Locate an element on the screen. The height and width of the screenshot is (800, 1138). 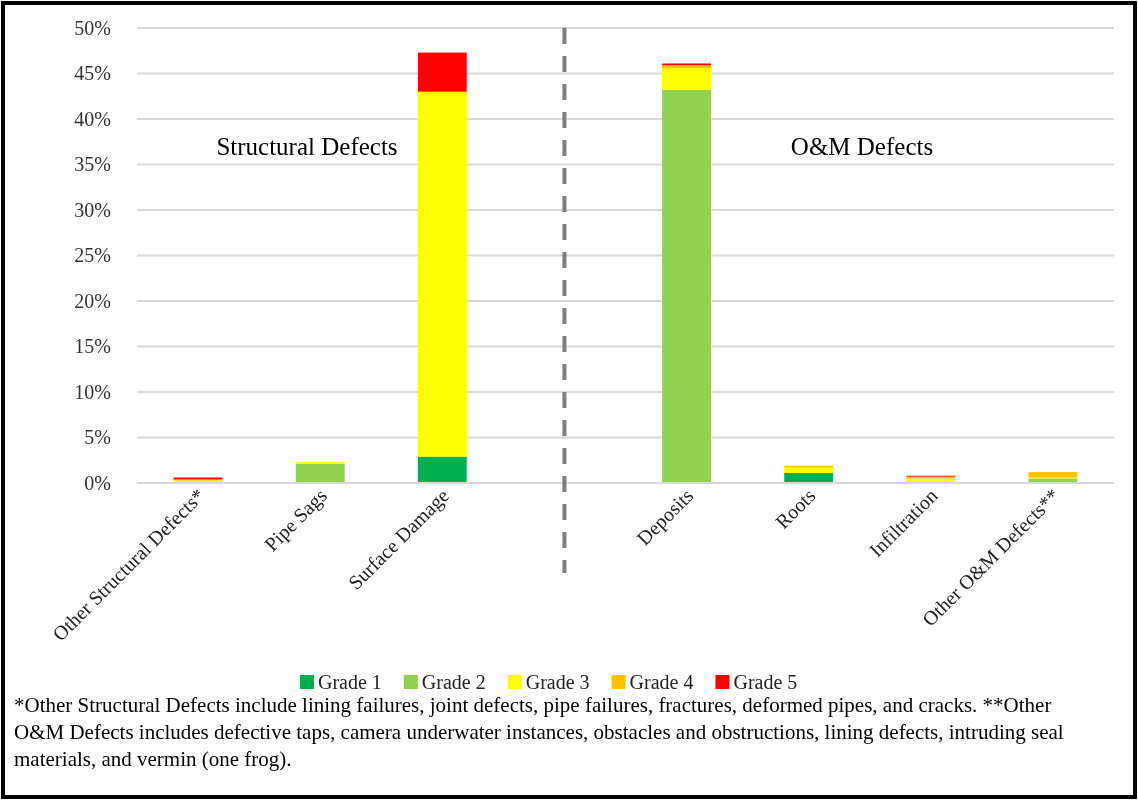
y-tick-label: 25% is located at coordinates (92, 255).